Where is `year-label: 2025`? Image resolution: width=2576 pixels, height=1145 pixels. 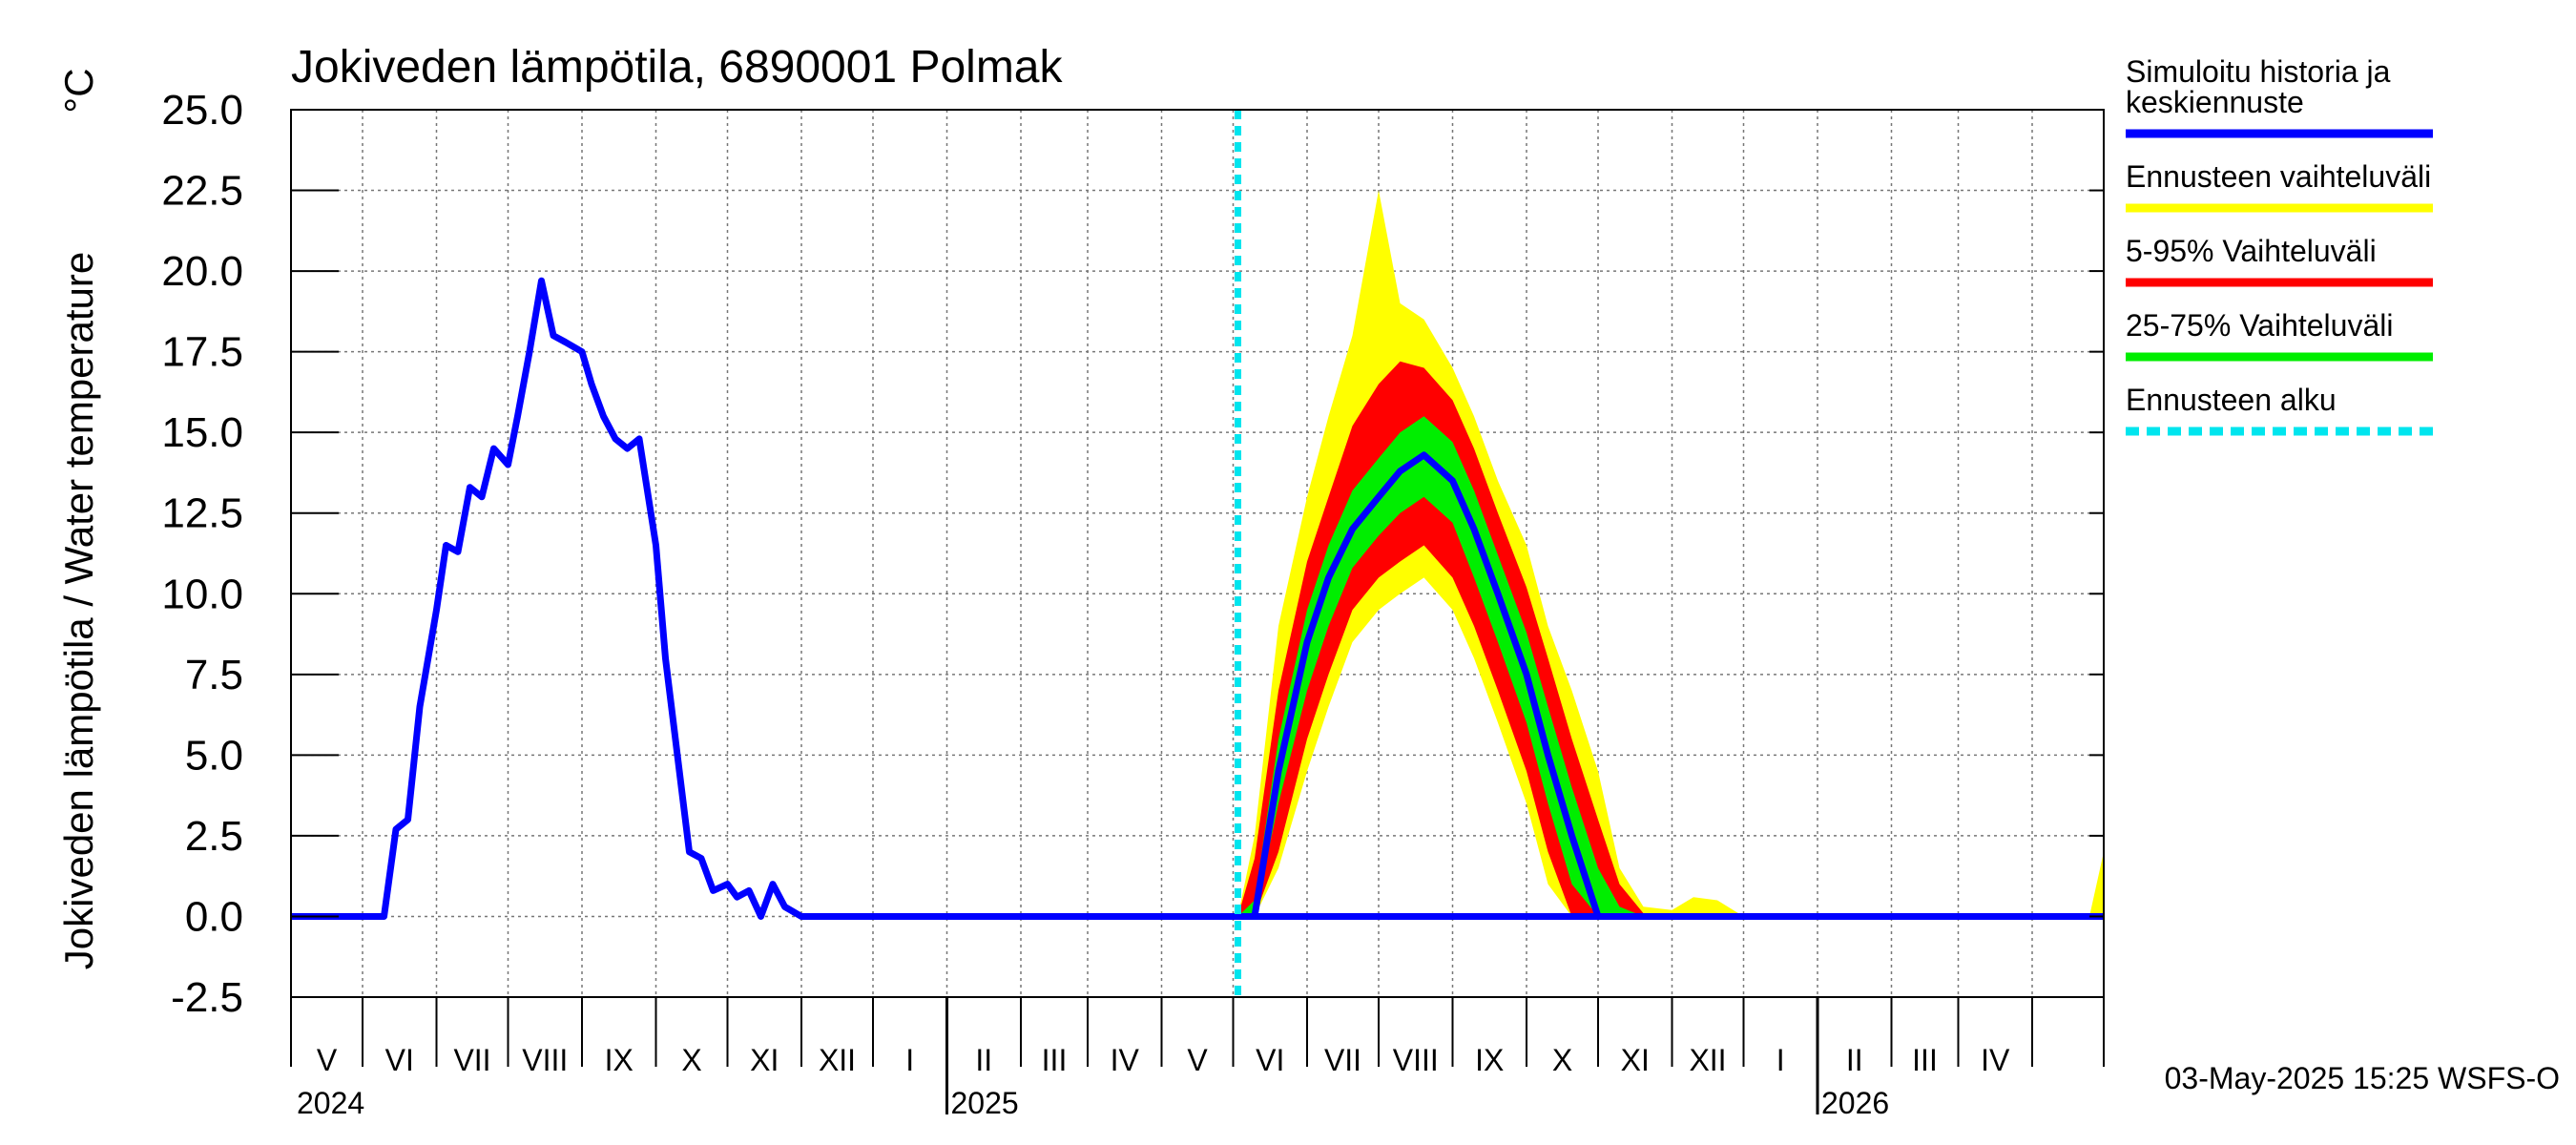
year-label: 2025 is located at coordinates (985, 1103).